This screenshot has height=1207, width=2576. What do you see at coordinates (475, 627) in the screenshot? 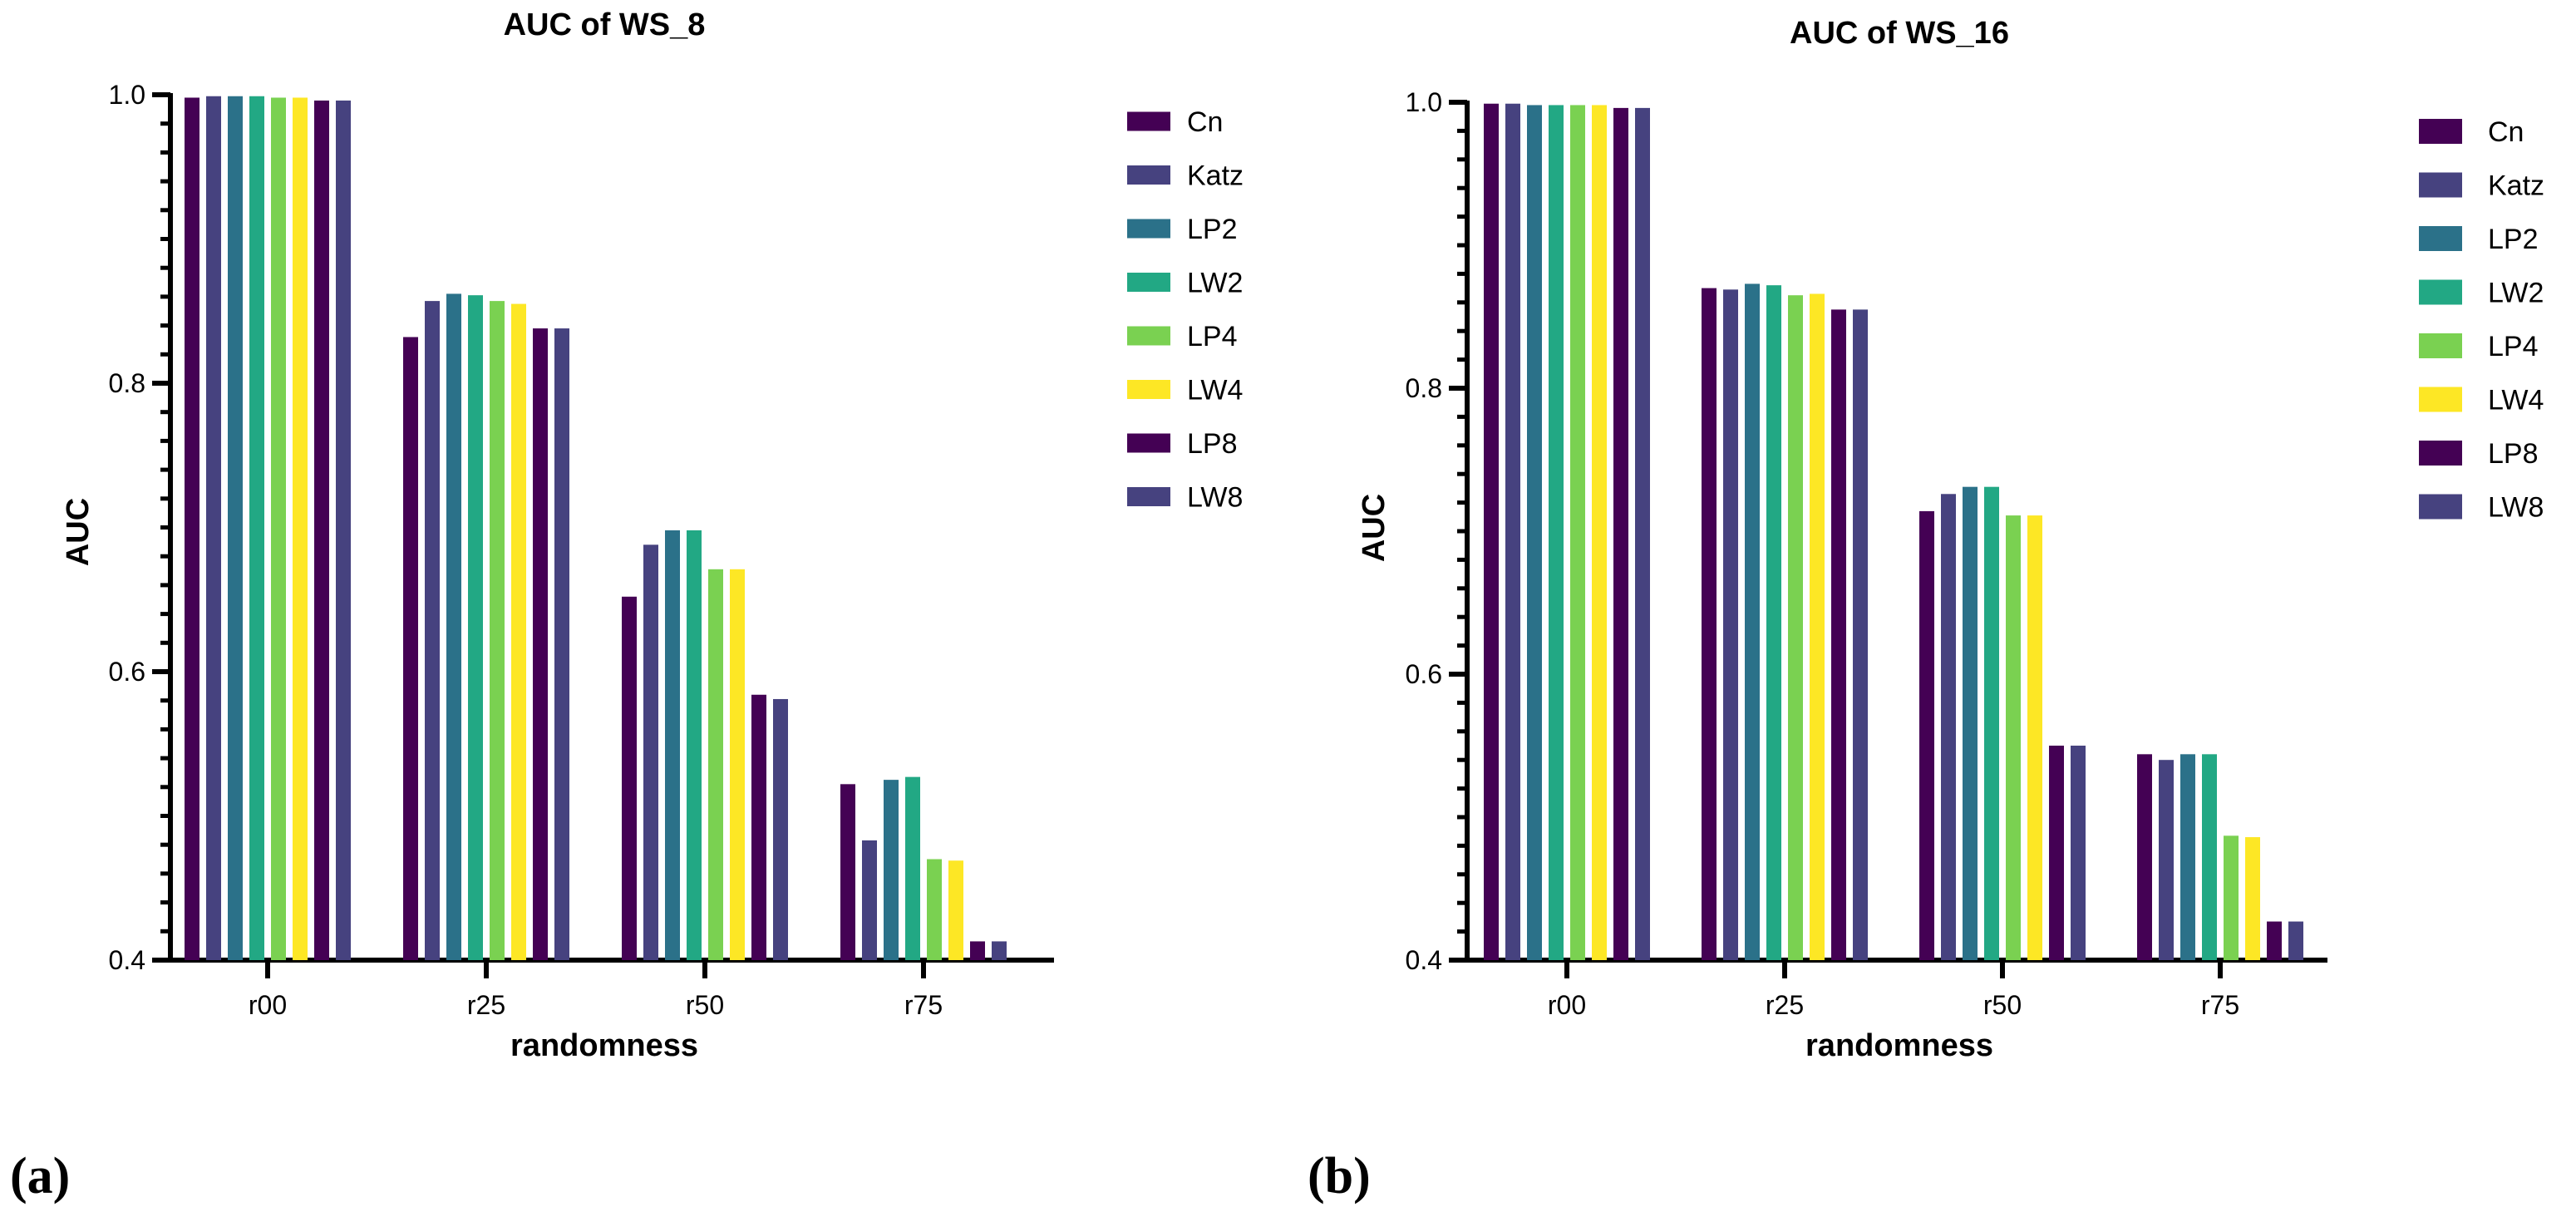
I see `bar-lw2-r25` at bounding box center [475, 627].